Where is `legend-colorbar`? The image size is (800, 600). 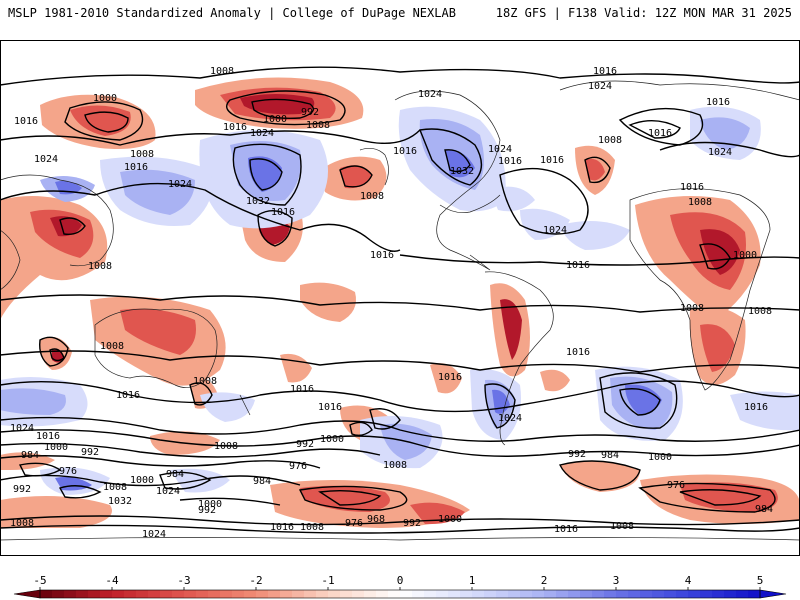
legend-colorbar is located at coordinates (400, 594).